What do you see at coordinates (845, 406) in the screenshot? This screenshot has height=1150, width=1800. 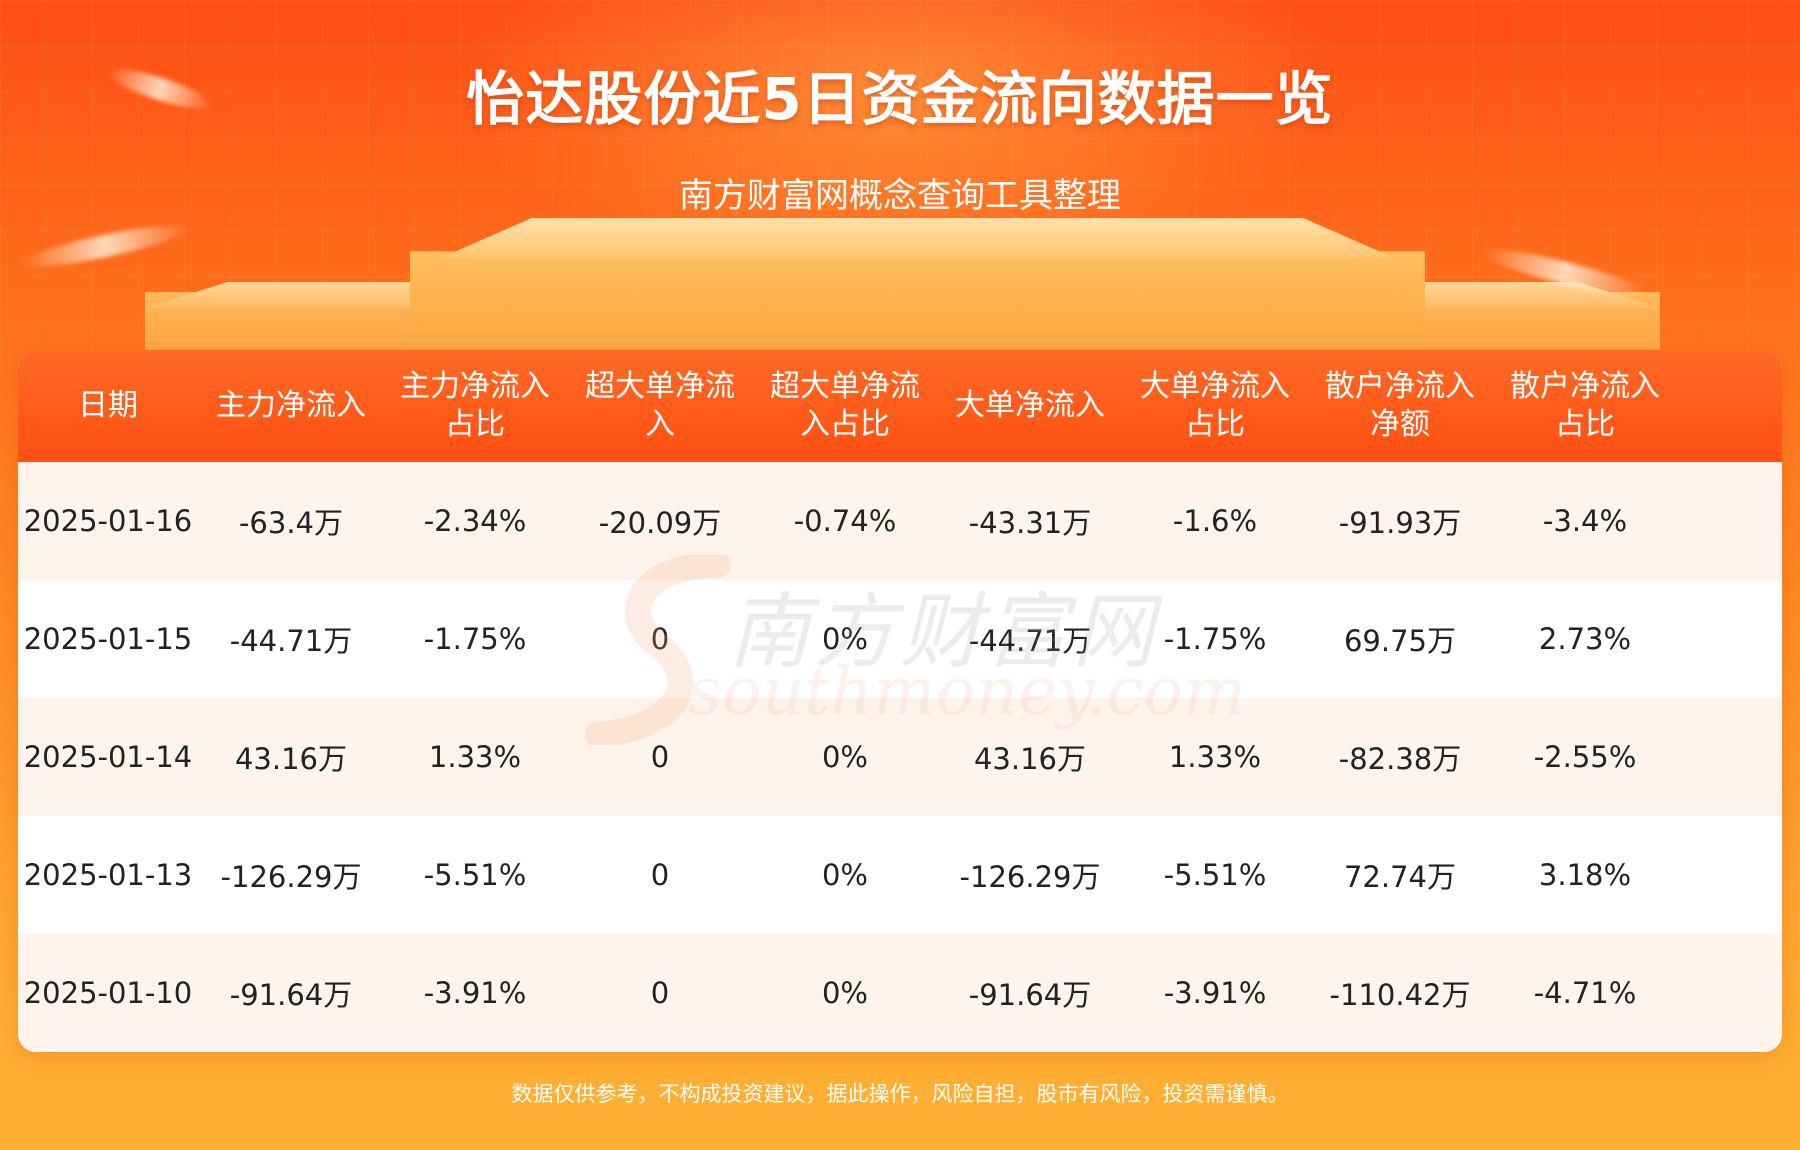 I see `column-header: 超大单净流 入占比` at bounding box center [845, 406].